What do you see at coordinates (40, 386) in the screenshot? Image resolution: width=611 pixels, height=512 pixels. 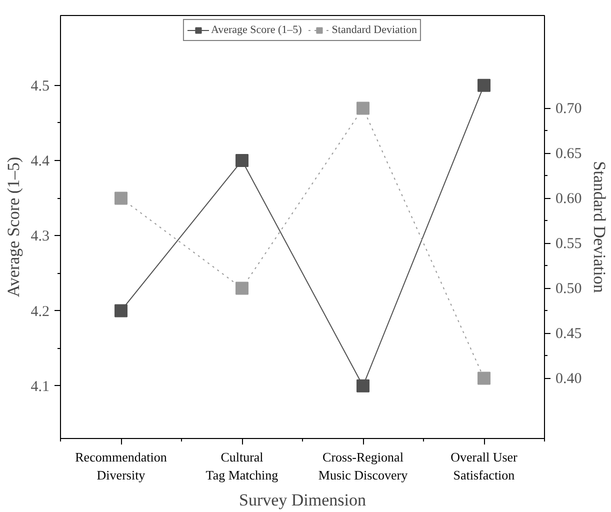 I see `y-tick-label: 4.1` at bounding box center [40, 386].